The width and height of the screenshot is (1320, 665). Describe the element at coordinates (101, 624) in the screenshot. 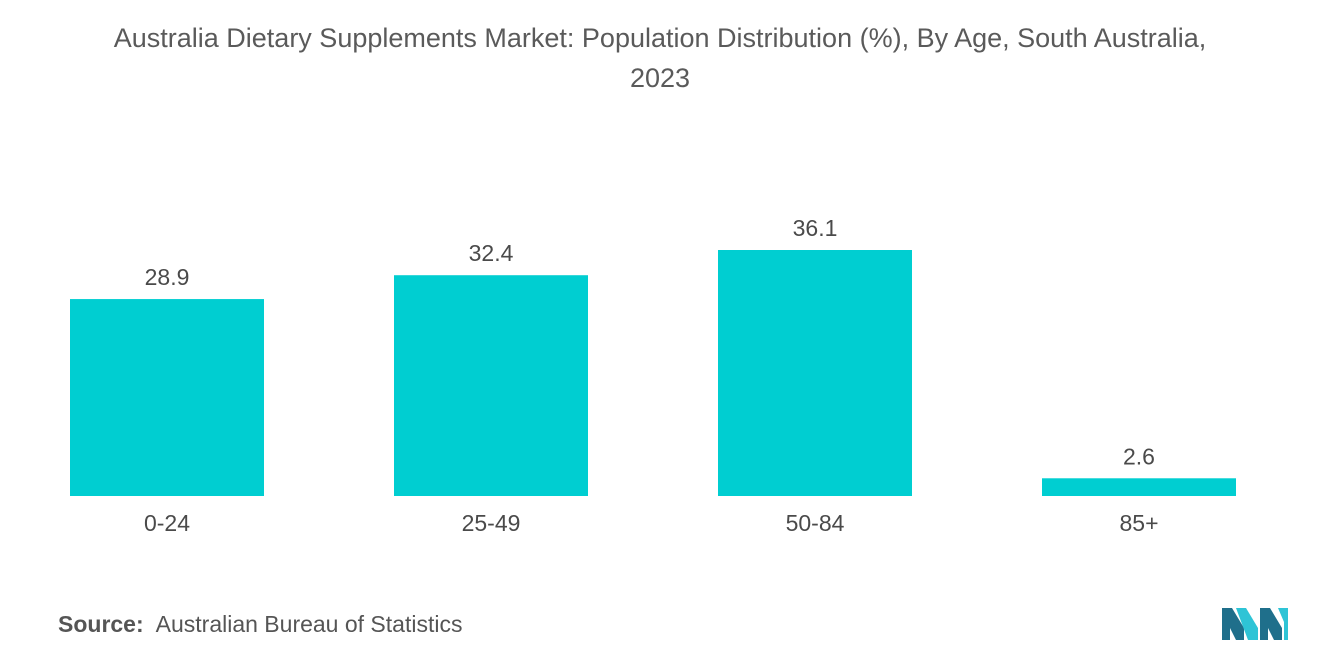

I see `source-label: Source:` at that location.